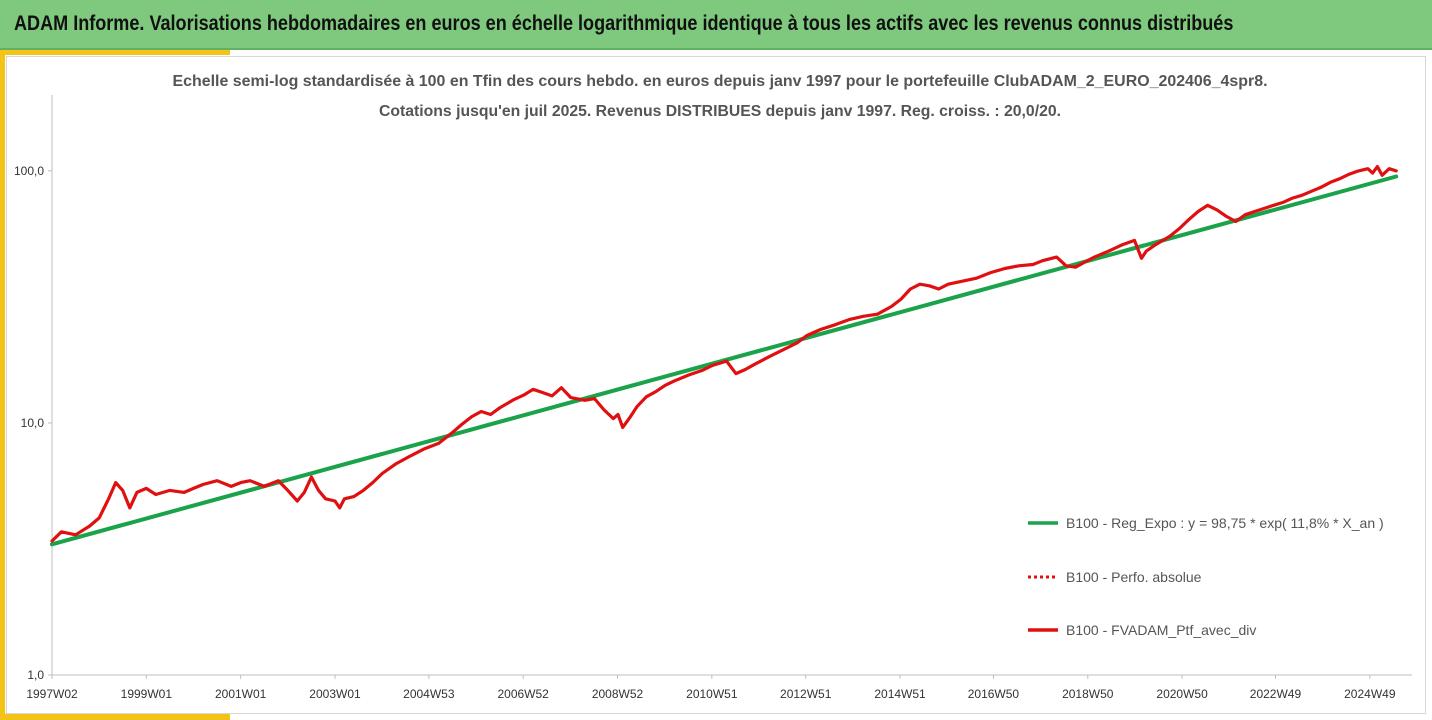  Describe the element at coordinates (712, 694) in the screenshot. I see `x-tick-label: 2010W51` at that location.